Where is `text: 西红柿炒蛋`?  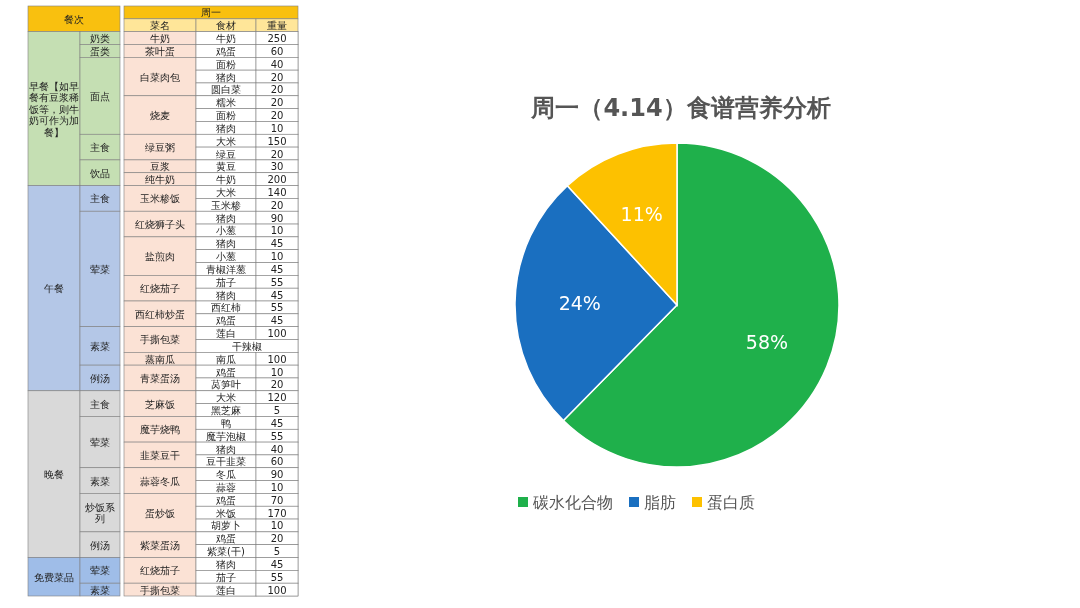
text: 西红柿炒蛋 is located at coordinates (160, 314).